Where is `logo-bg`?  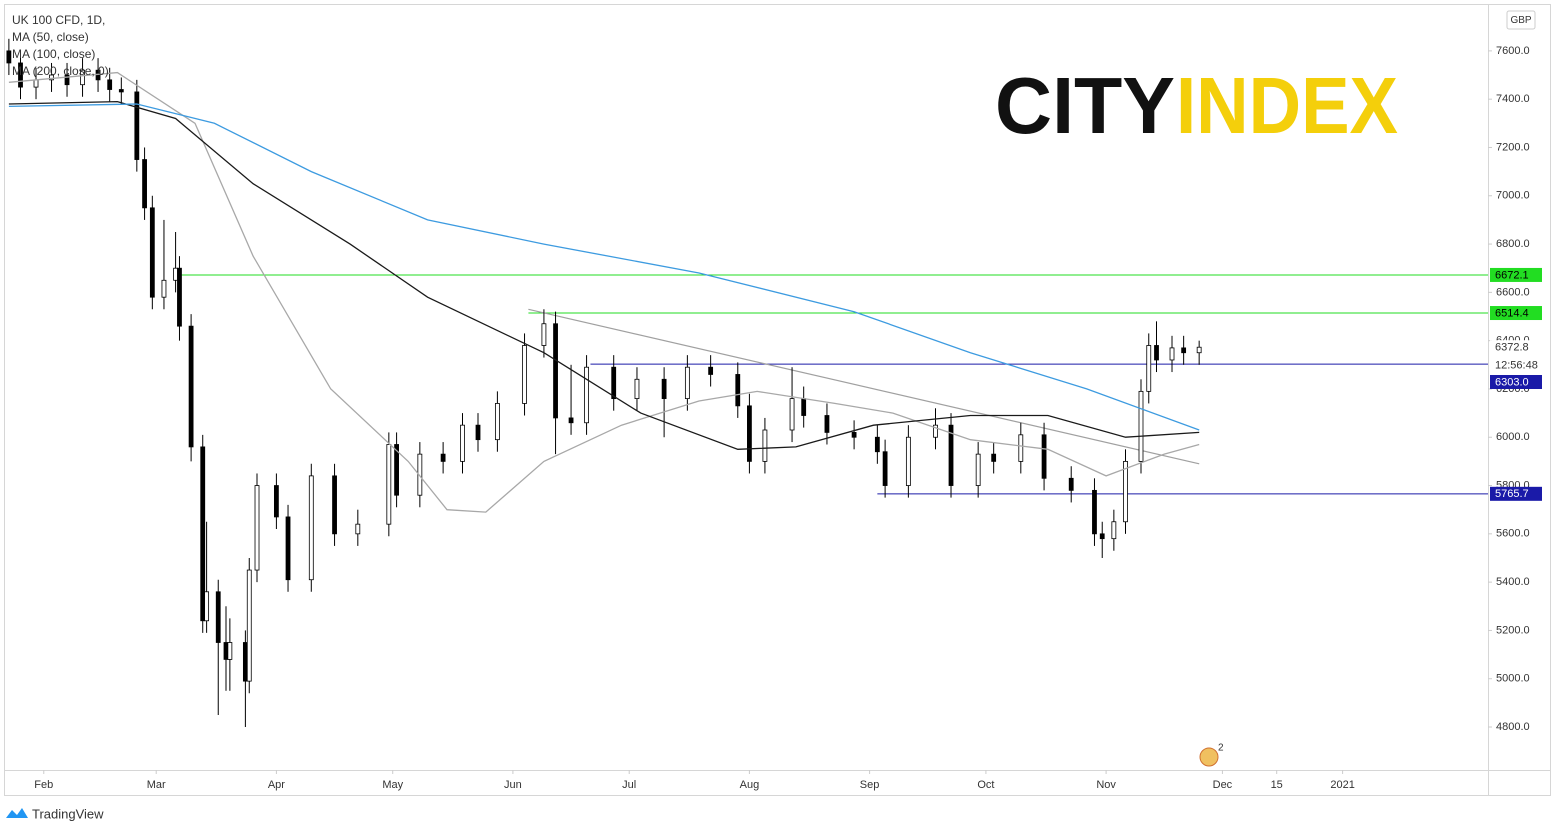
logo-bg is located at coordinates (1196, 110).